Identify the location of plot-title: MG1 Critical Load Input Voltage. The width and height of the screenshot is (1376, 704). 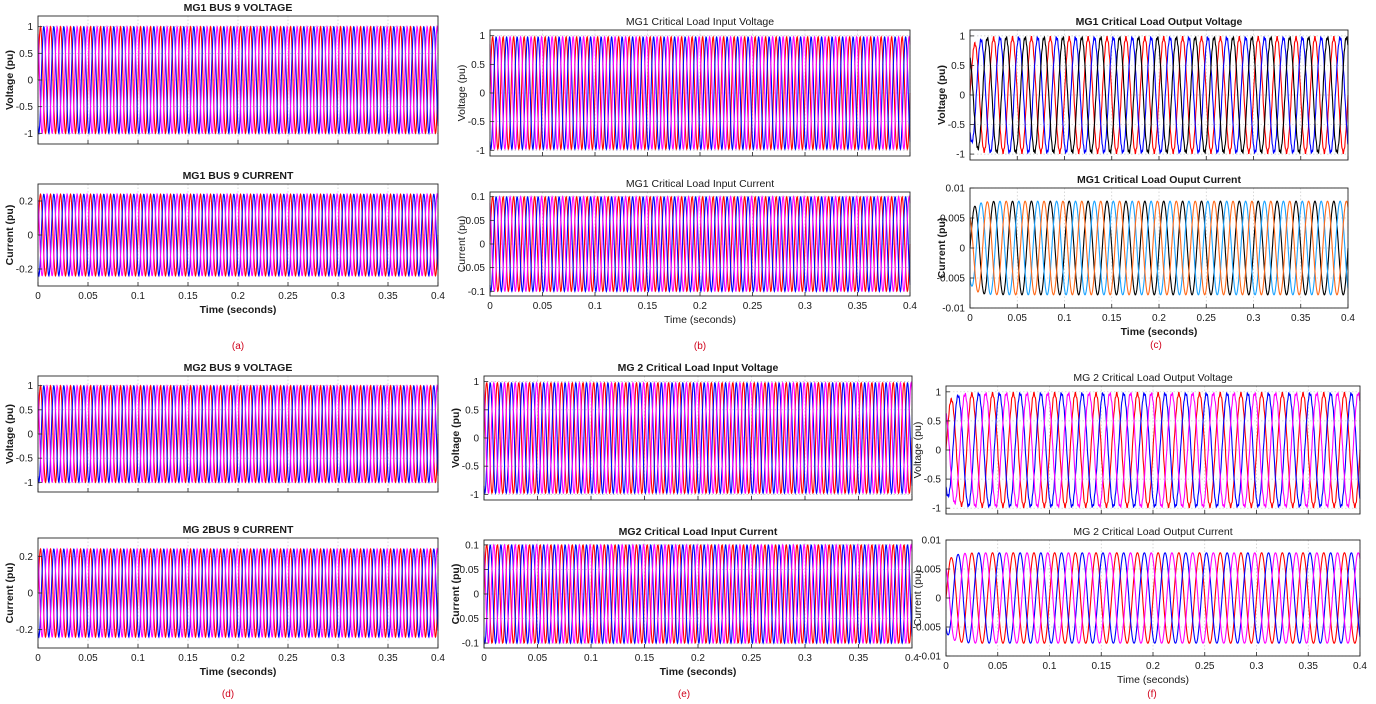
(700, 22).